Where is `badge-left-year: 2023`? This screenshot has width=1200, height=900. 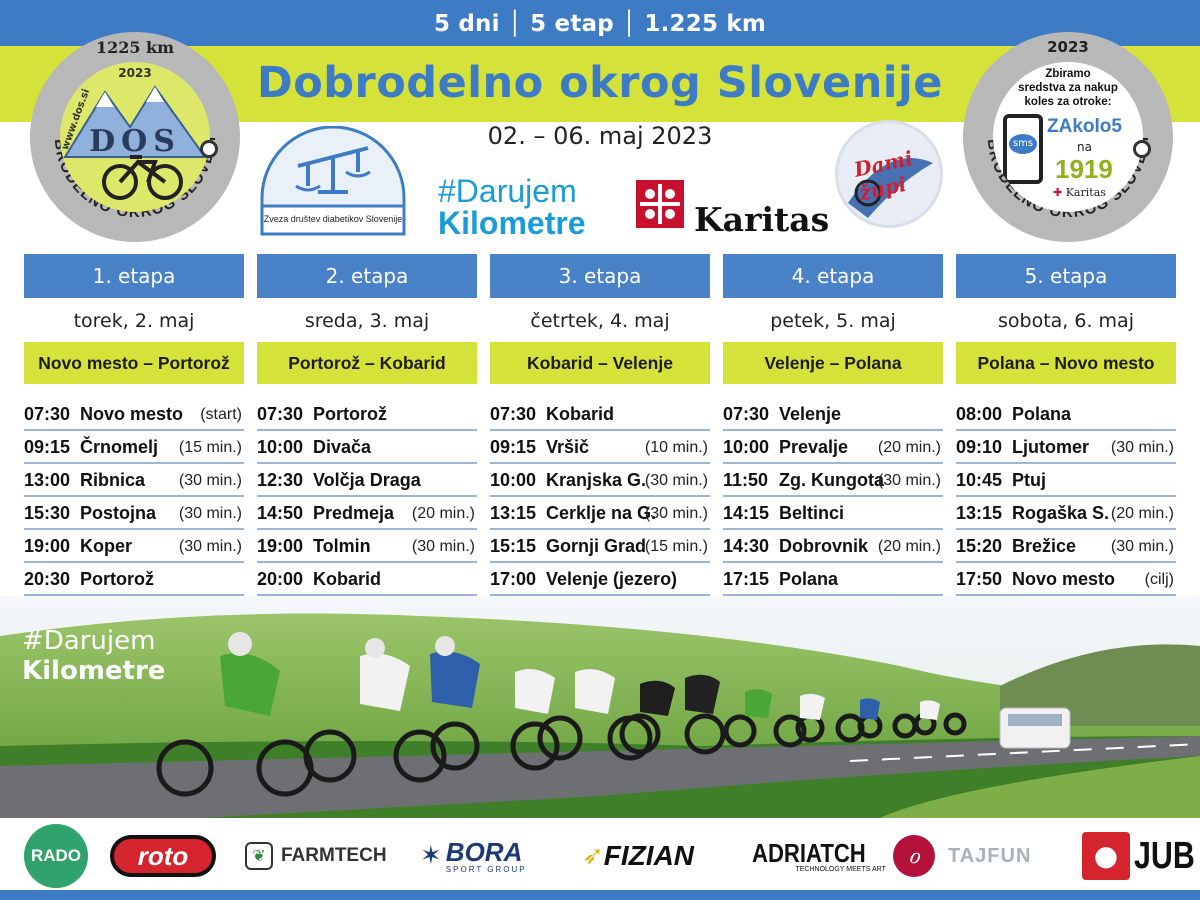
badge-left-year: 2023 is located at coordinates (135, 73).